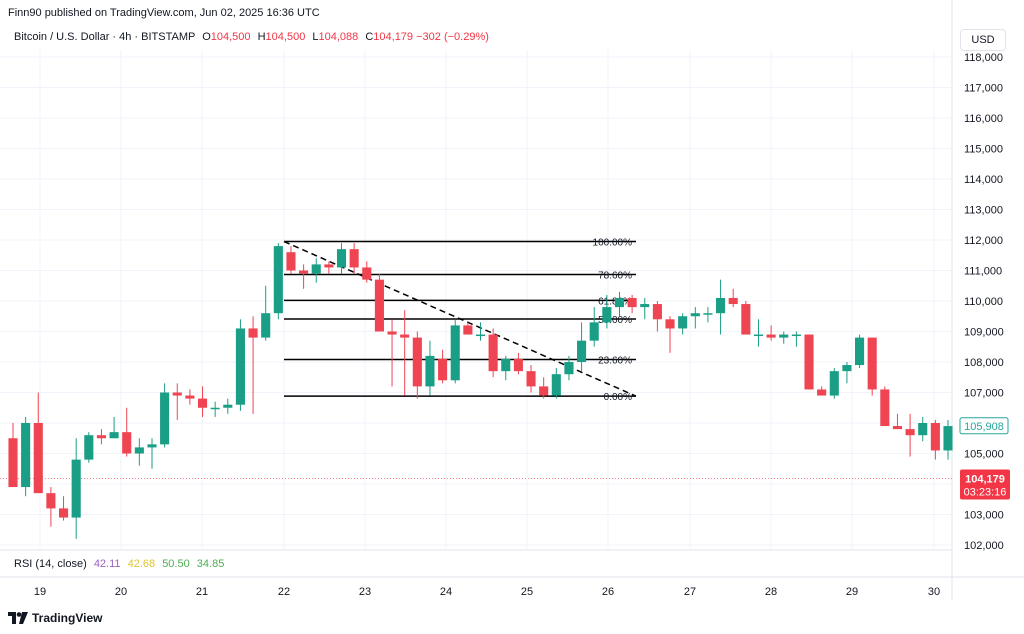 The image size is (1024, 634). I want to click on tradingview-logo: TradingView, so click(55, 618).